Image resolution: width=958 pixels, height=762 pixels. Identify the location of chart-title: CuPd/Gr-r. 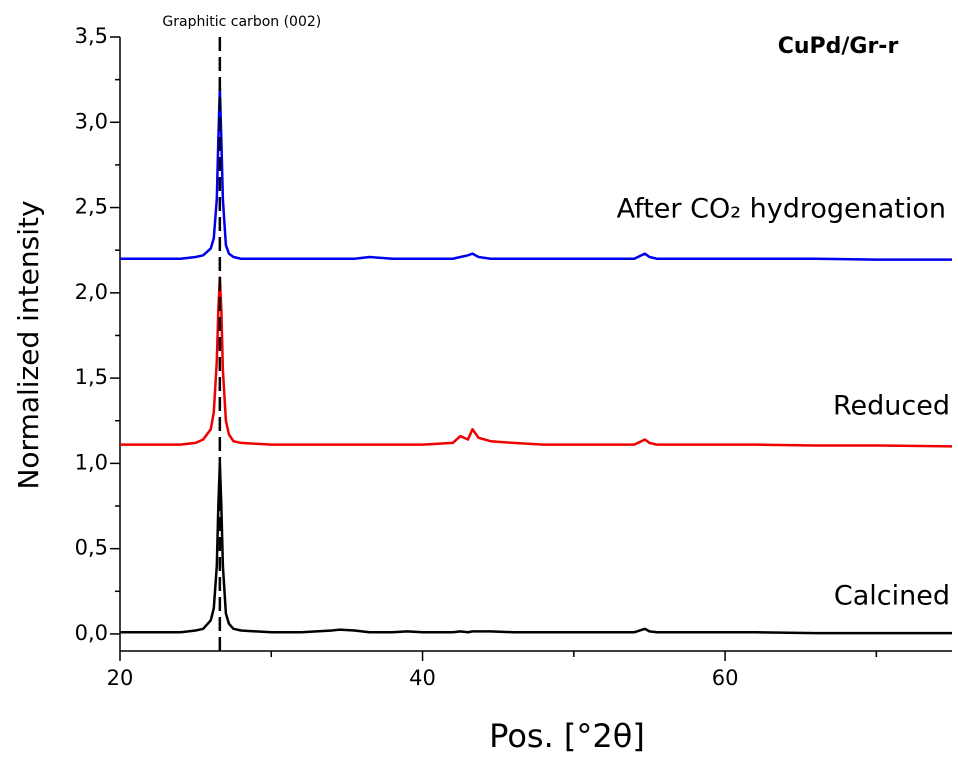
(838, 46).